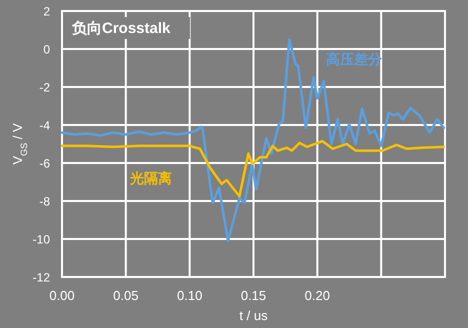 The height and width of the screenshot is (328, 468). Describe the element at coordinates (44, 125) in the screenshot. I see `y-tick-label: -4` at that location.